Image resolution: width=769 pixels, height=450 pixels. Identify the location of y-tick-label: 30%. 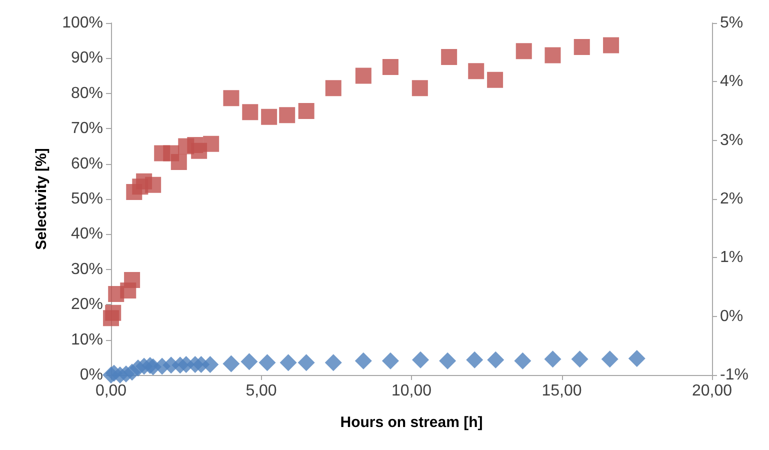
(86, 269).